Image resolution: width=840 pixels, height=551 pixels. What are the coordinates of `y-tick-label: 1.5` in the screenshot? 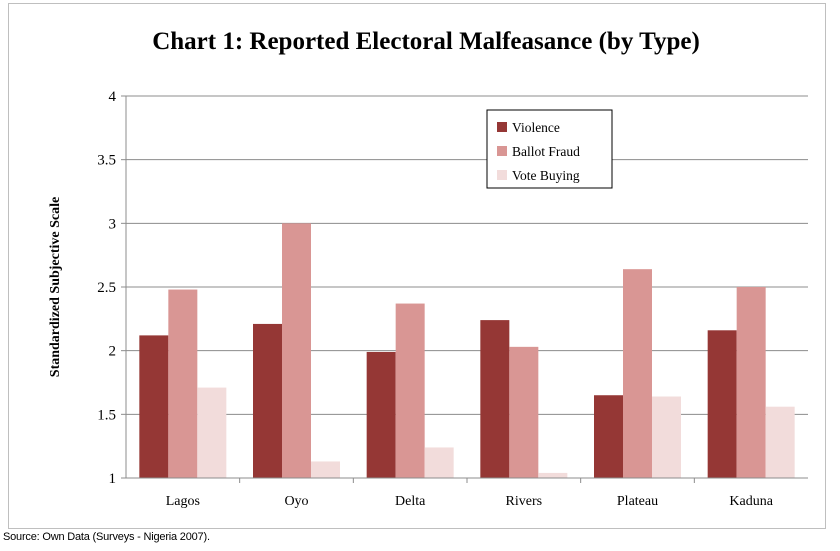 It's located at (106, 415).